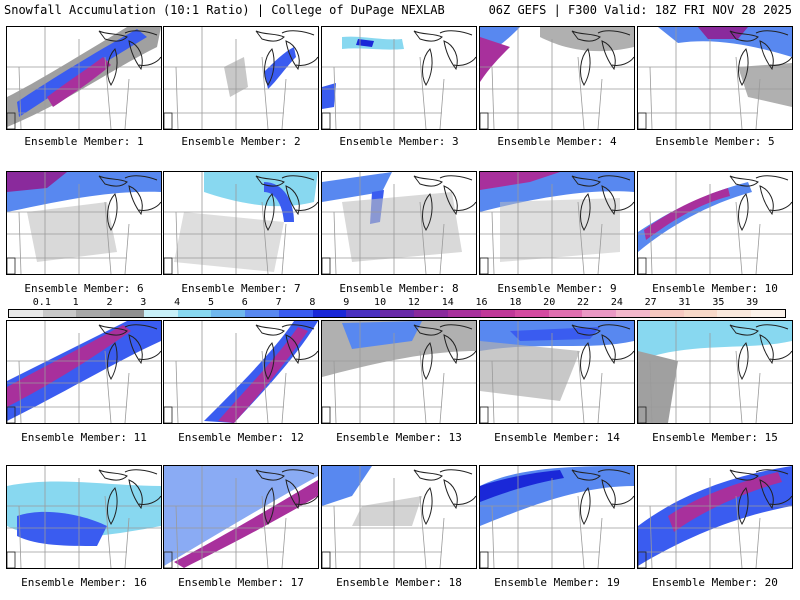 This screenshot has width=800, height=600. I want to click on colorbar-tick: 35, so click(718, 302).